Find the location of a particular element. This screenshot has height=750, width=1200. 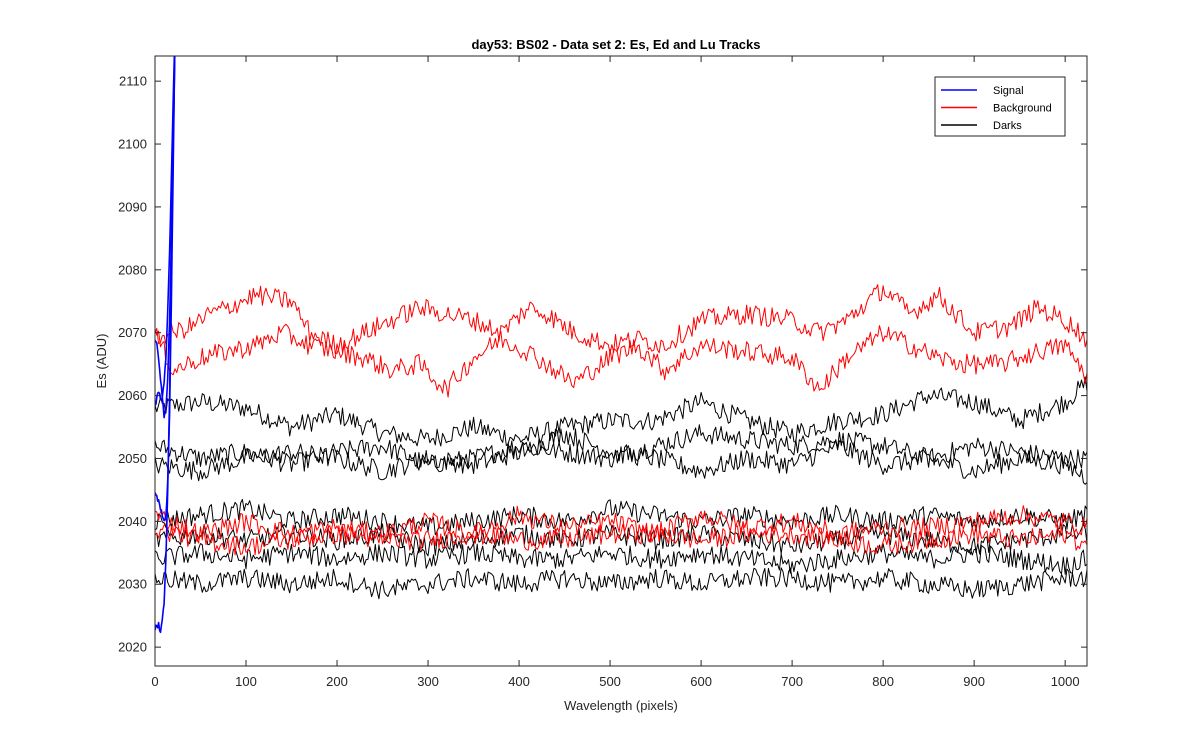

x-tick-label: 100 is located at coordinates (246, 681).